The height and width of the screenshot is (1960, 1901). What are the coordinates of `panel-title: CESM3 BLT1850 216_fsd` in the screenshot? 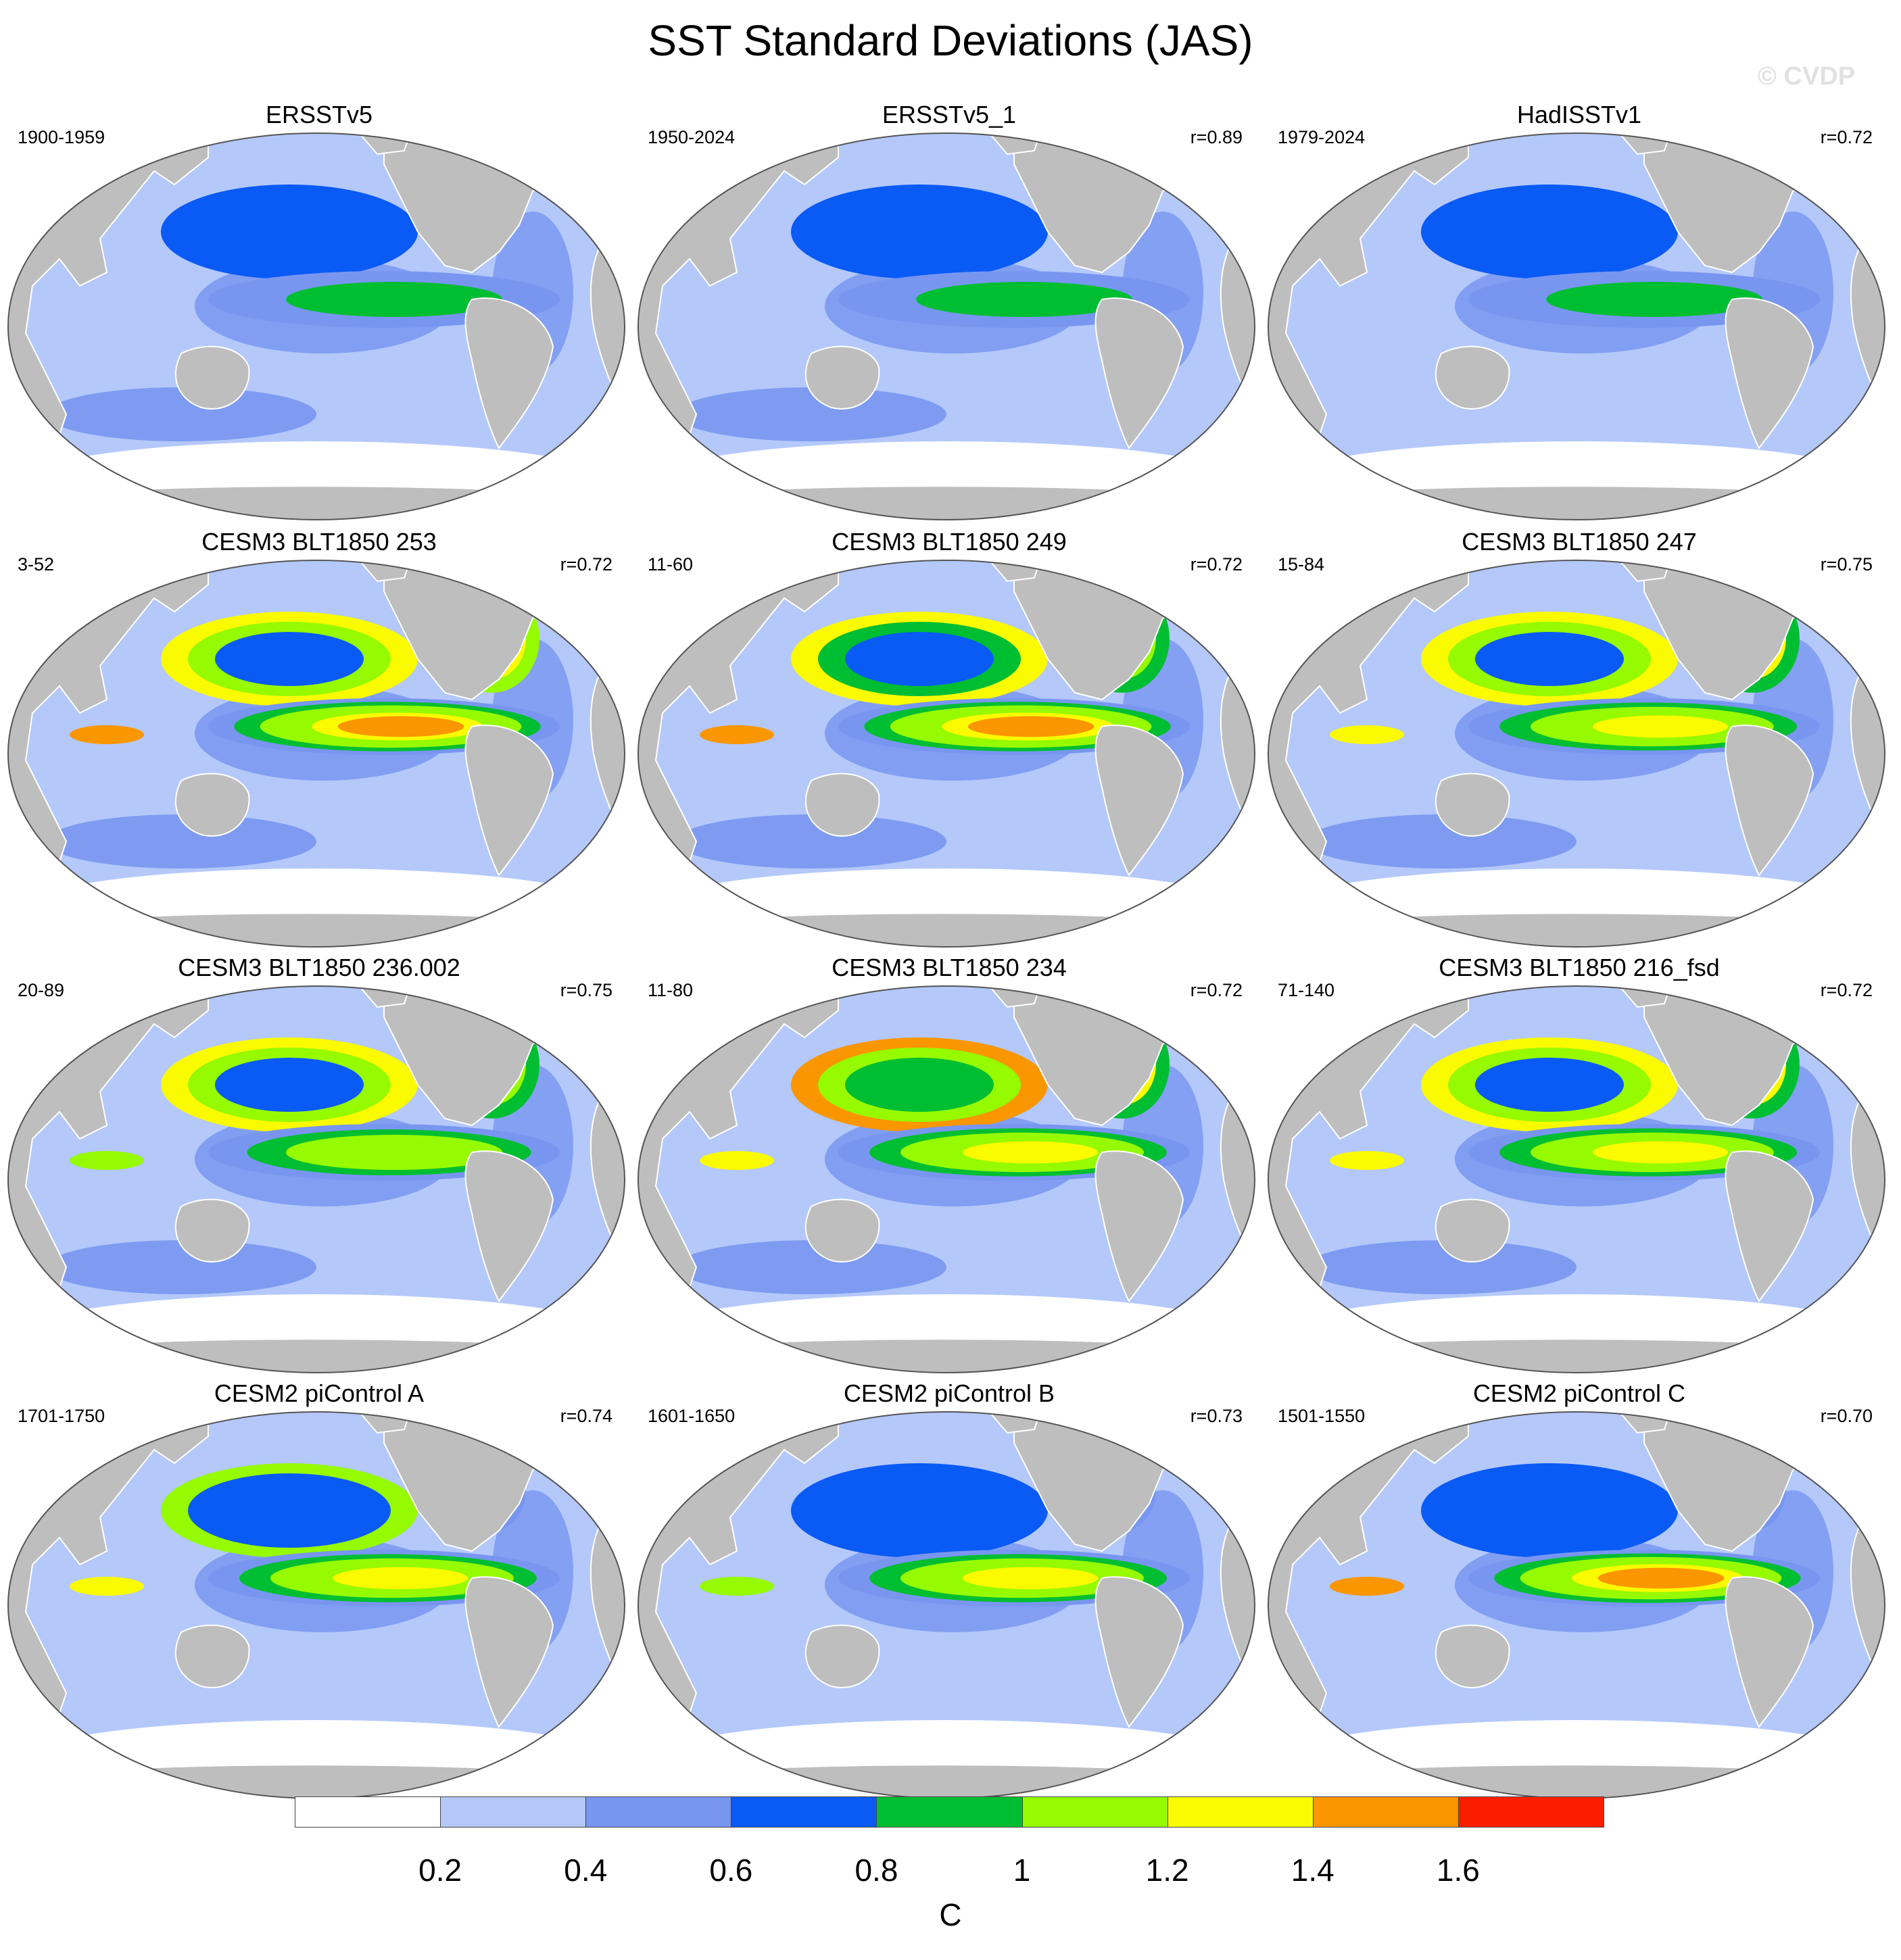 It's located at (1579, 968).